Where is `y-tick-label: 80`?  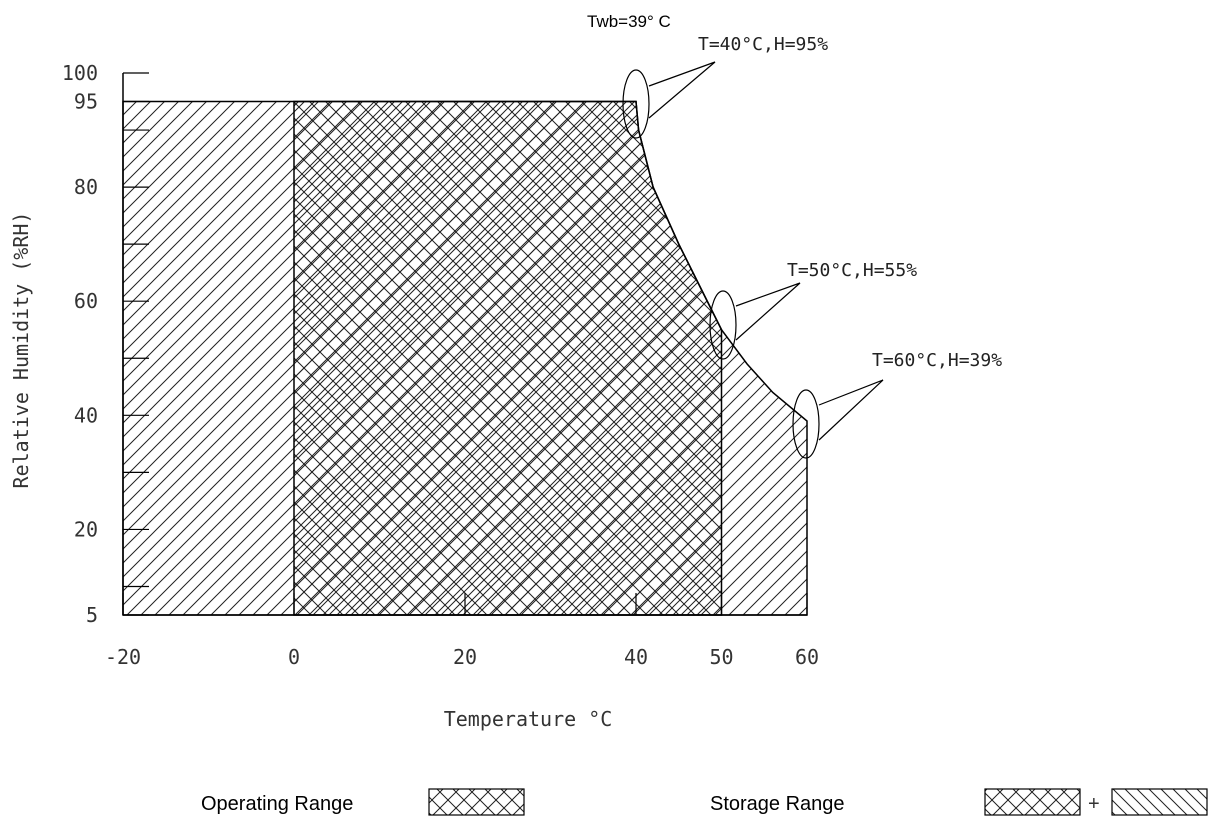
y-tick-label: 80 is located at coordinates (86, 187).